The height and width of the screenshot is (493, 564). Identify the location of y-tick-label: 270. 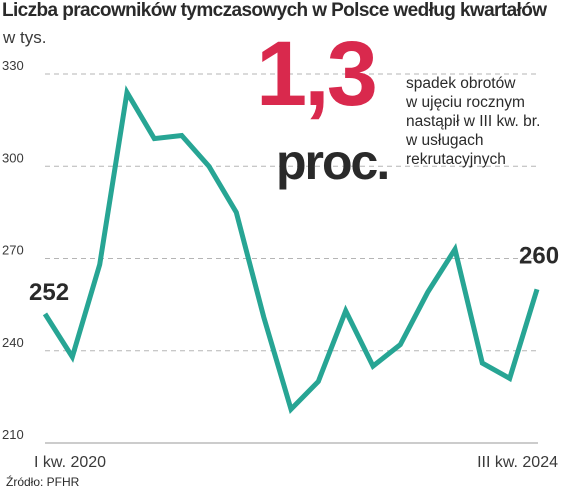
(13, 250).